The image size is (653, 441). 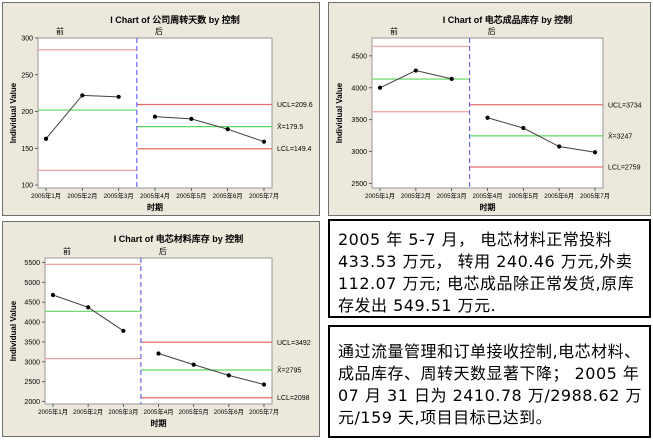 What do you see at coordinates (290, 127) in the screenshot?
I see `limit-label: X̄=179.5` at bounding box center [290, 127].